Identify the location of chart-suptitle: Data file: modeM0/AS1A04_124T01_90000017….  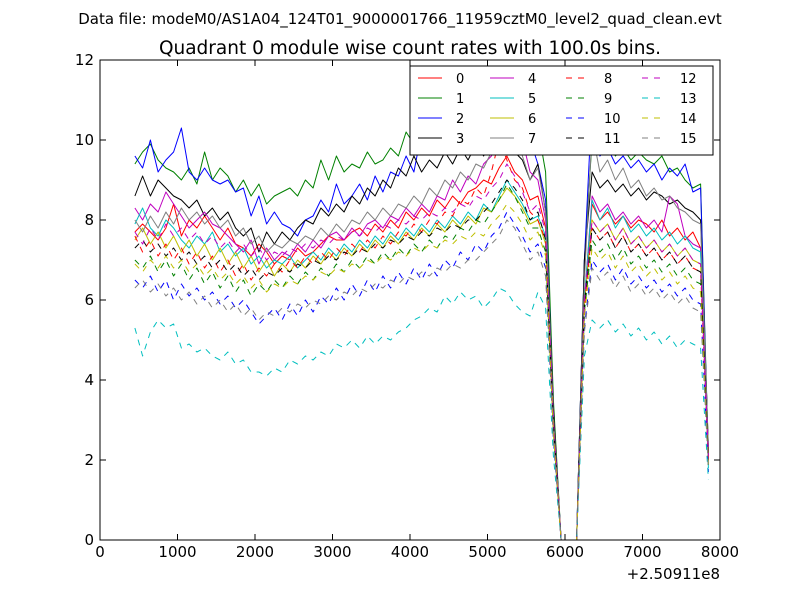
(400, 19).